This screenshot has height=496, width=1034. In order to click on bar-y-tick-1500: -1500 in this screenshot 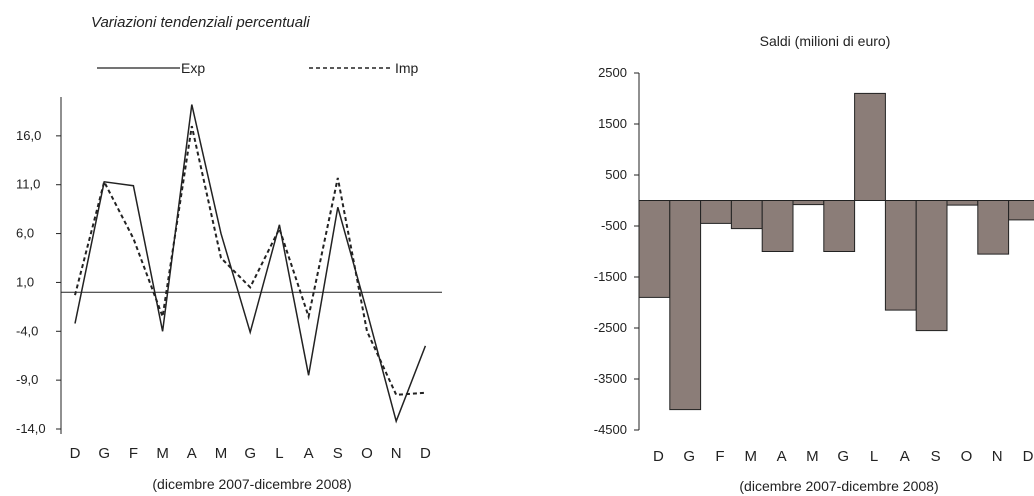, I will do `click(610, 276)`.